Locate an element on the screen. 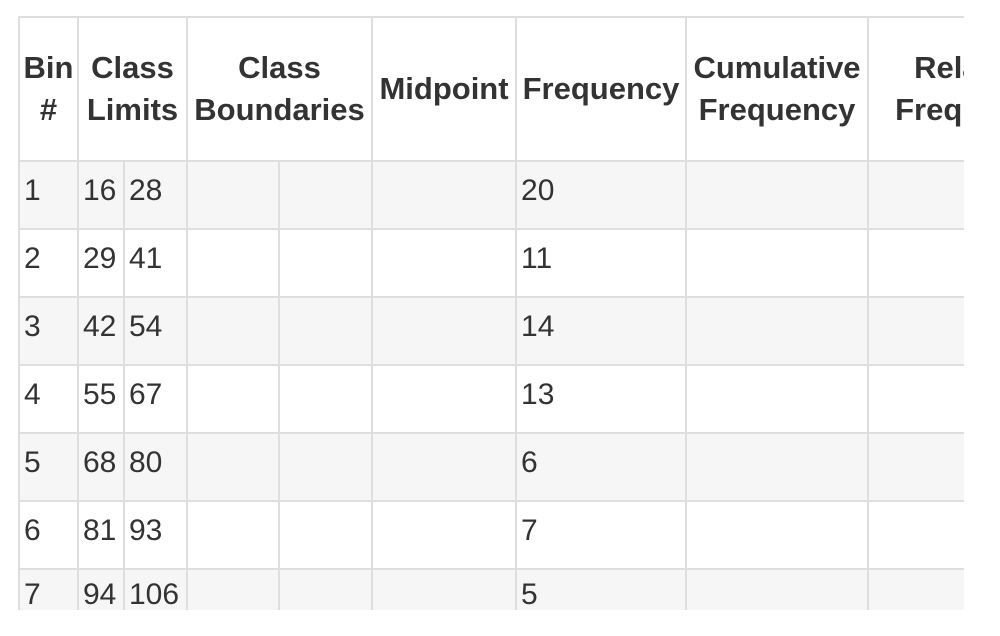  lower-limit-cell: 68 is located at coordinates (101, 467).